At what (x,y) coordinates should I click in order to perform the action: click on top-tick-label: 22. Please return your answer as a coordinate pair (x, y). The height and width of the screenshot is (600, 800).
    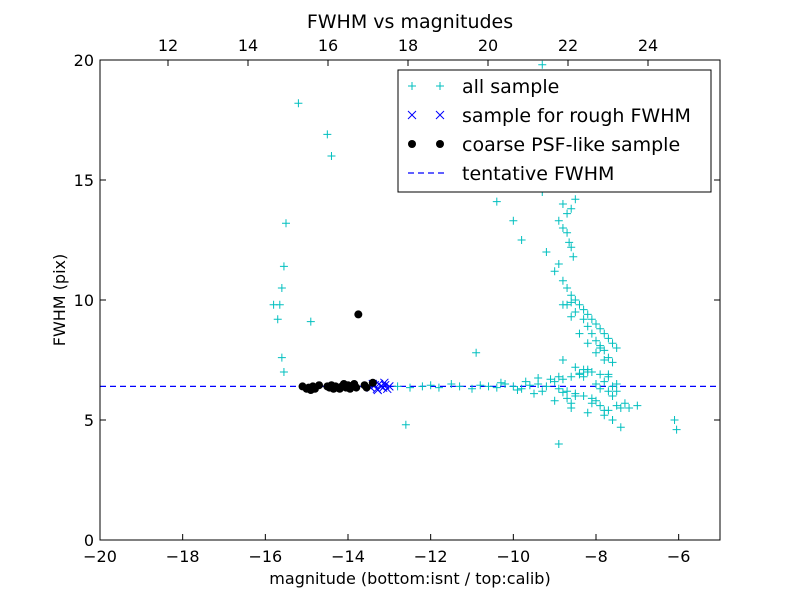
    Looking at the image, I should click on (568, 45).